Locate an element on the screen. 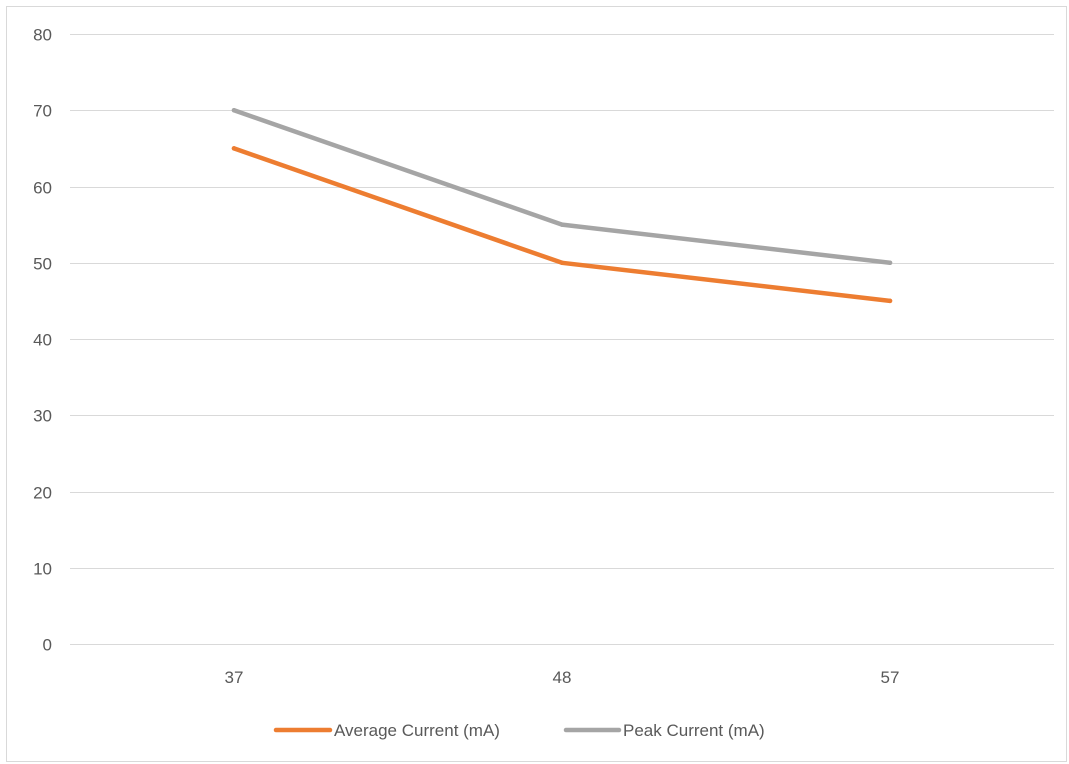  y-tick-label: 30 is located at coordinates (42, 416).